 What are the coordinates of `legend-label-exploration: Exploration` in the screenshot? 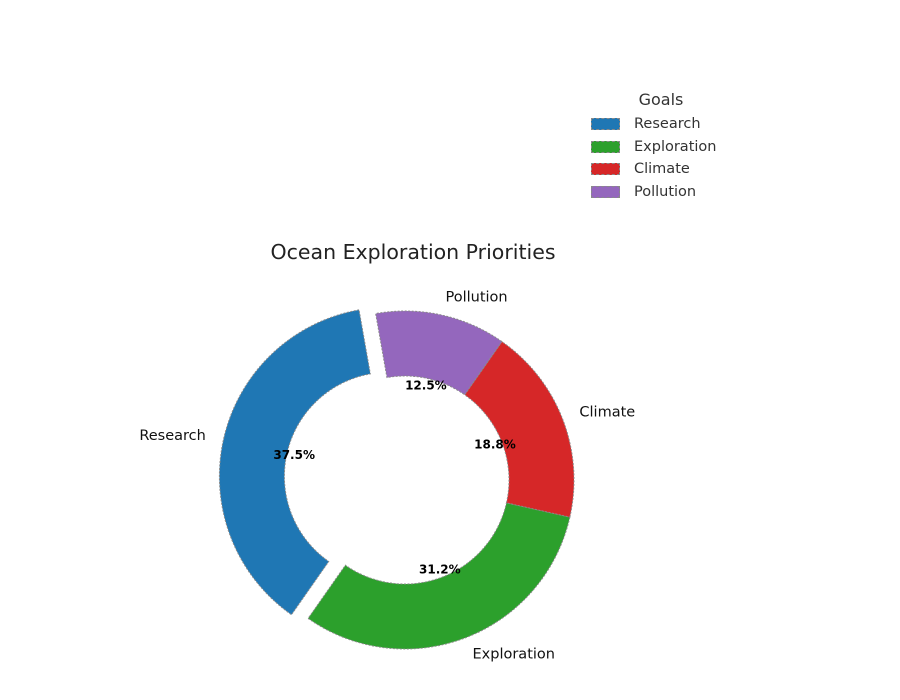 It's located at (675, 146).